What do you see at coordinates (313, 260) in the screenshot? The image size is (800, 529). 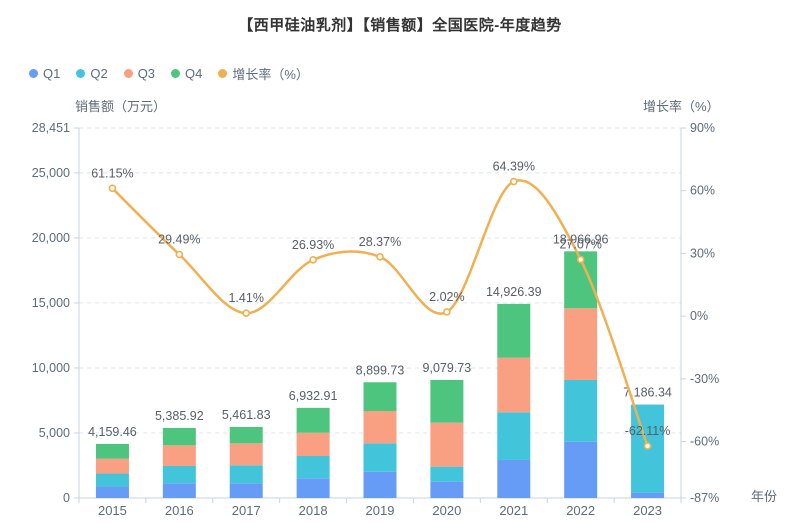 I see `line-point-2018` at bounding box center [313, 260].